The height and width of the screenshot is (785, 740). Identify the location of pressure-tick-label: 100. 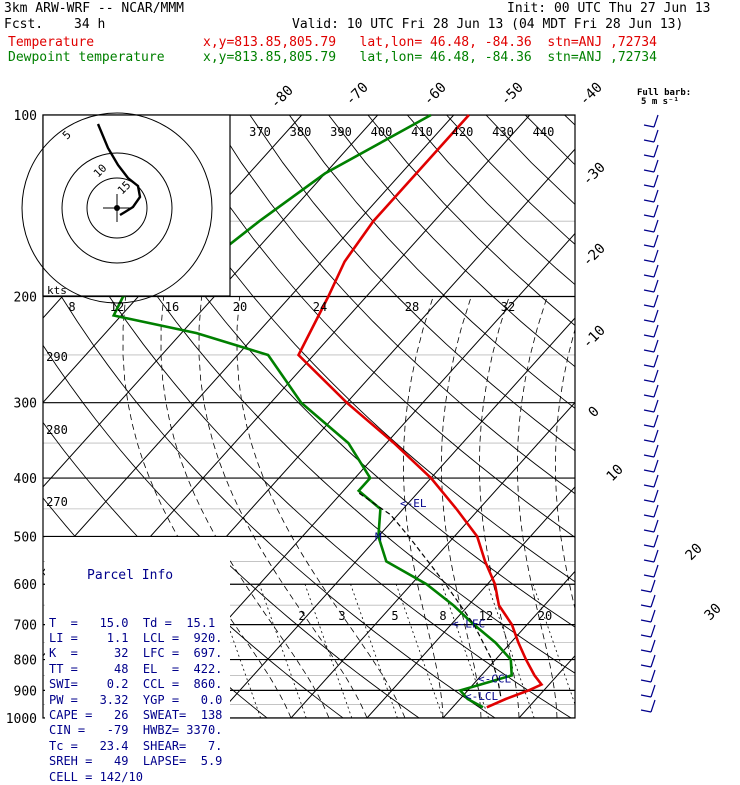
(25, 116).